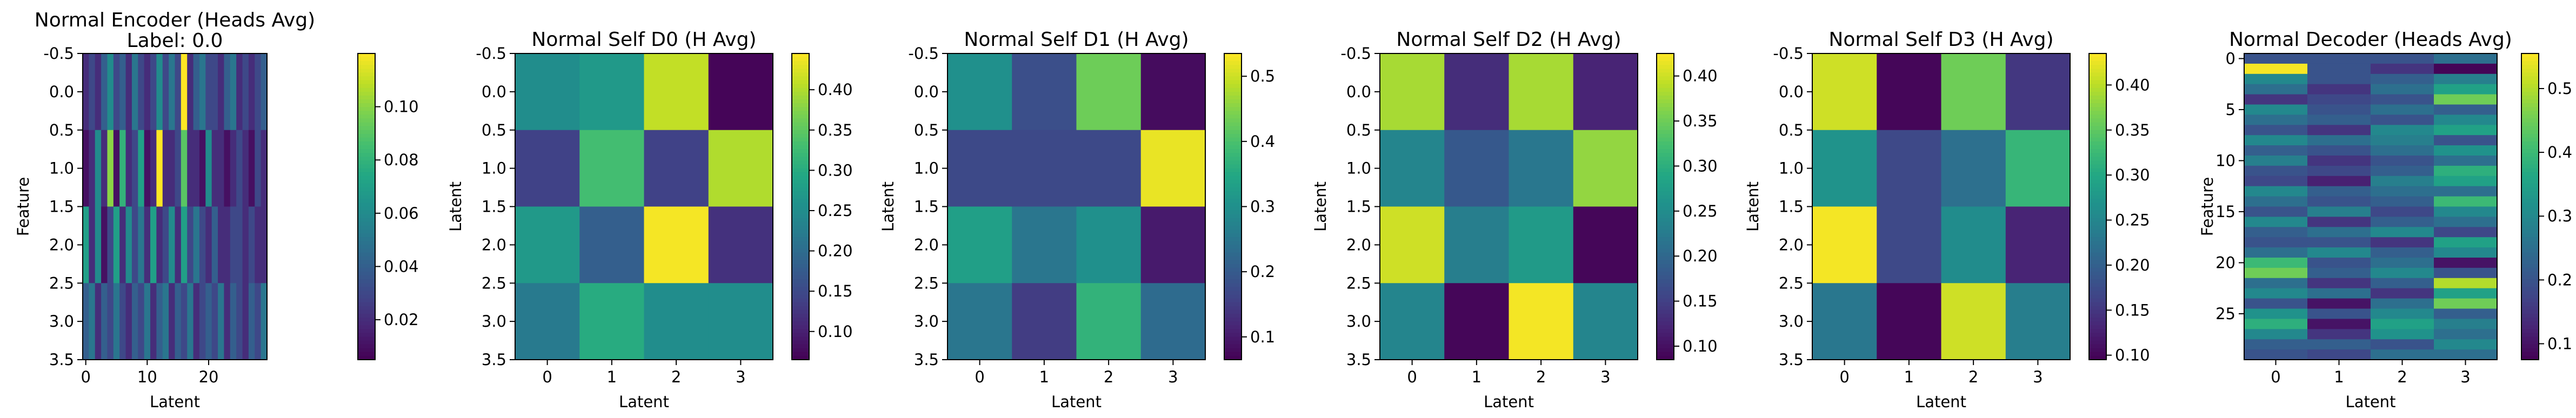  I want to click on x-tick-label: 0, so click(1412, 377).